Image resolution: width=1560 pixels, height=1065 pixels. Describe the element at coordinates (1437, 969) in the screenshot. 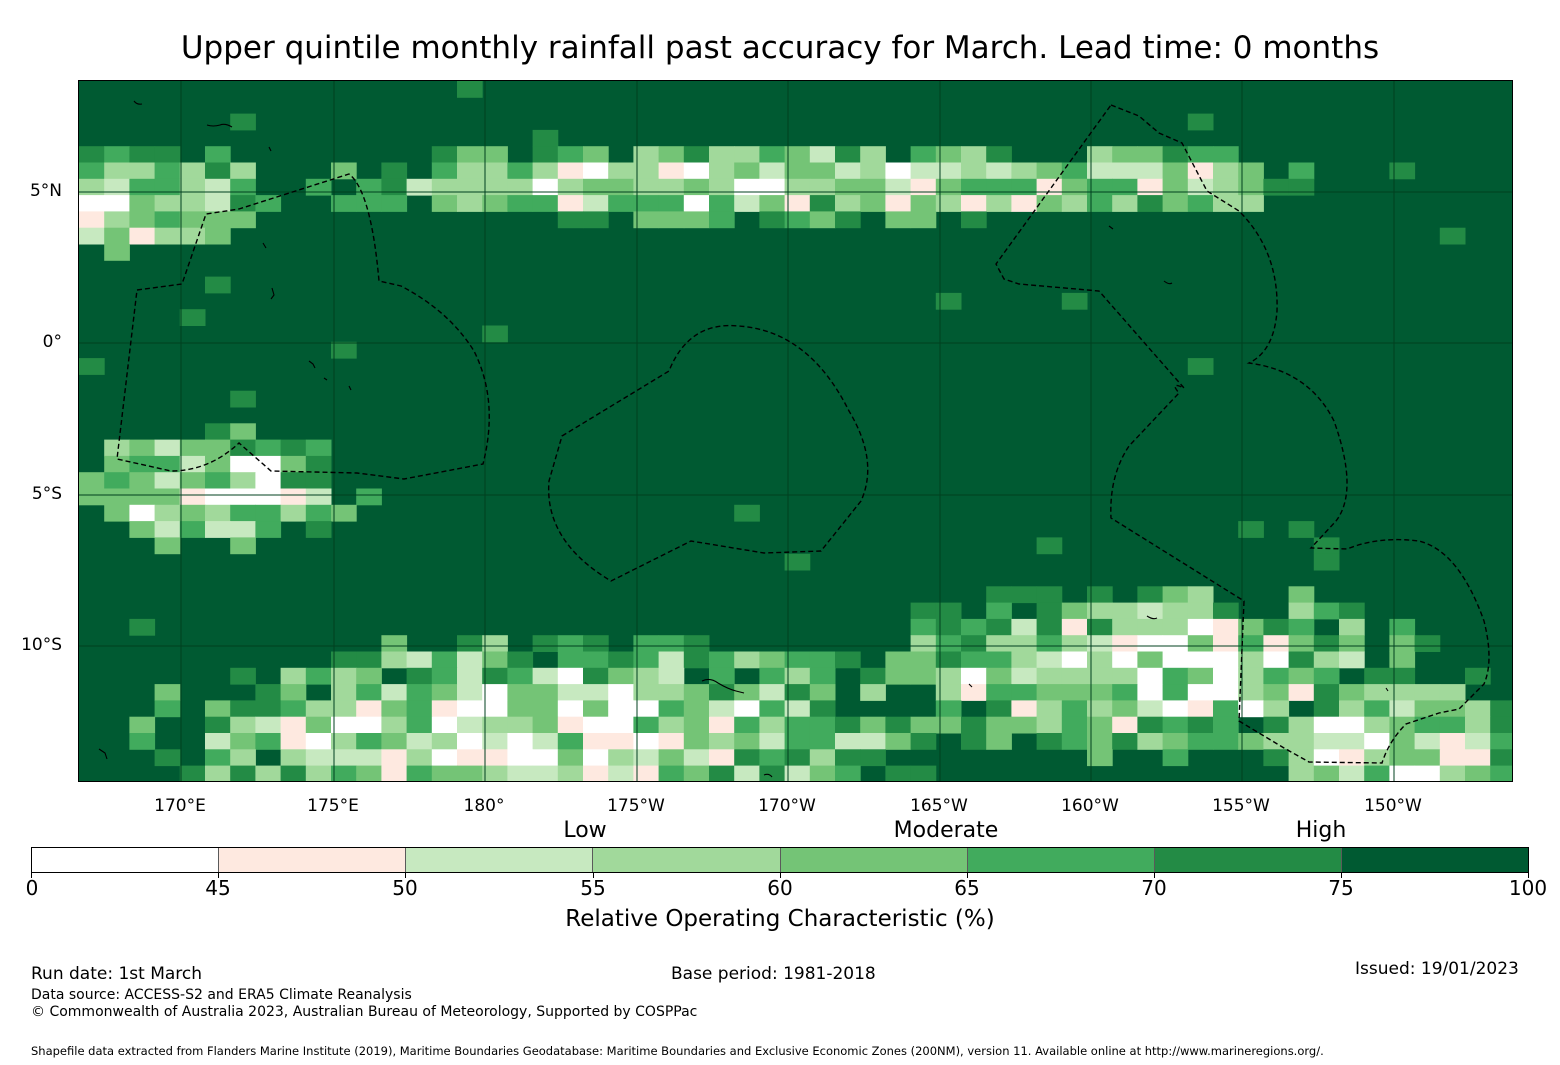

I see `issued-date: Issued: 19/01/2023` at that location.